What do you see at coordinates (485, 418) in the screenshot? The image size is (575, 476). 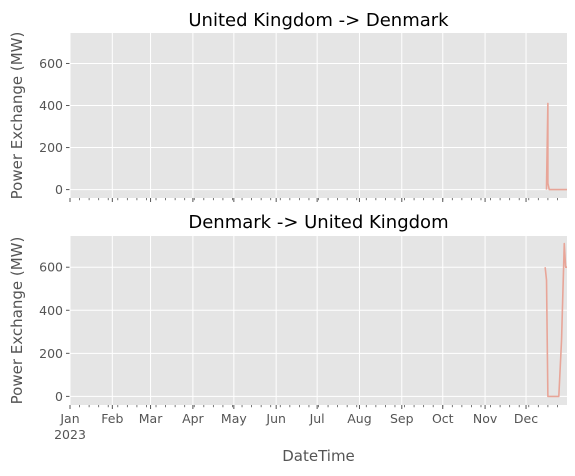 I see `x-tick-label: Nov` at bounding box center [485, 418].